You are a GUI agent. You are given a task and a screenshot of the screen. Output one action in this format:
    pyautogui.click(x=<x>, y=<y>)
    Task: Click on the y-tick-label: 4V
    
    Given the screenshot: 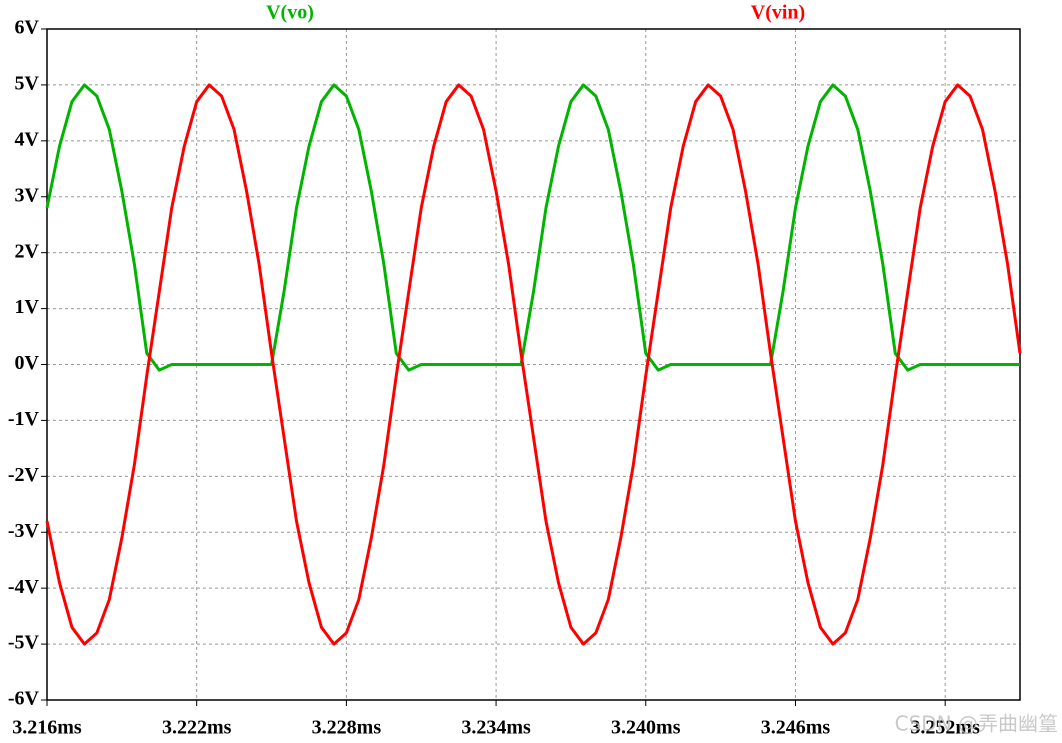 What is the action you would take?
    pyautogui.click(x=27, y=139)
    